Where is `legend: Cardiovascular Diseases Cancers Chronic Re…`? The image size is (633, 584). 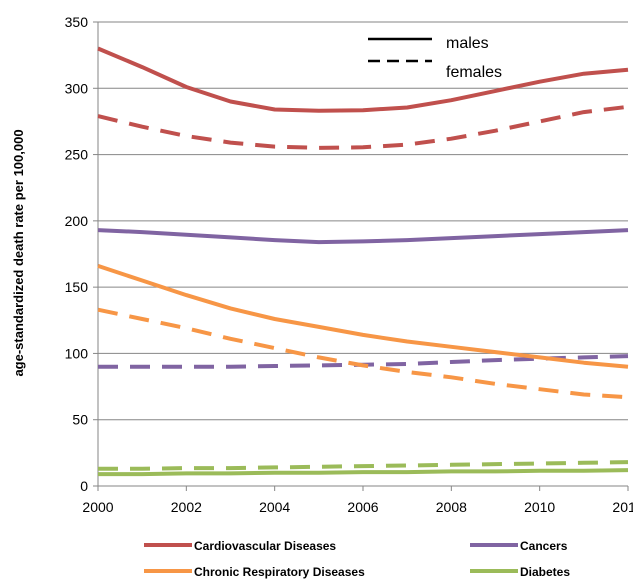 legend: Cardiovascular Diseases Cancers Chronic Re… is located at coordinates (357, 559).